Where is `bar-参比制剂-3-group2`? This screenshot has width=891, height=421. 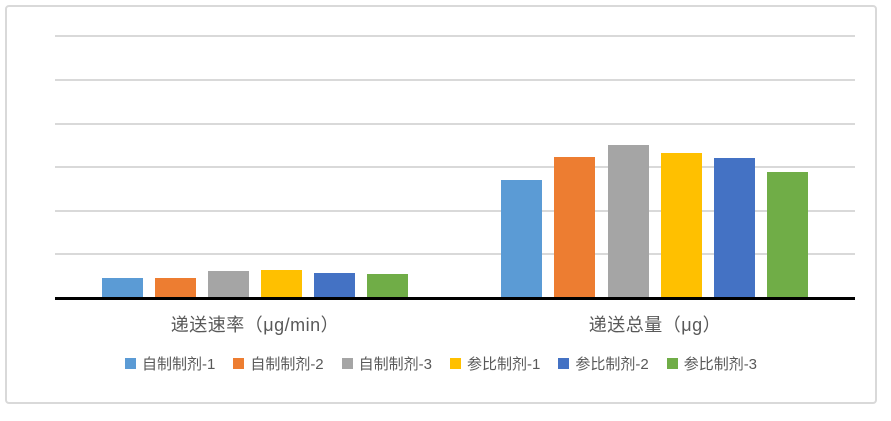 bar-参比制剂-3-group2 is located at coordinates (787, 235).